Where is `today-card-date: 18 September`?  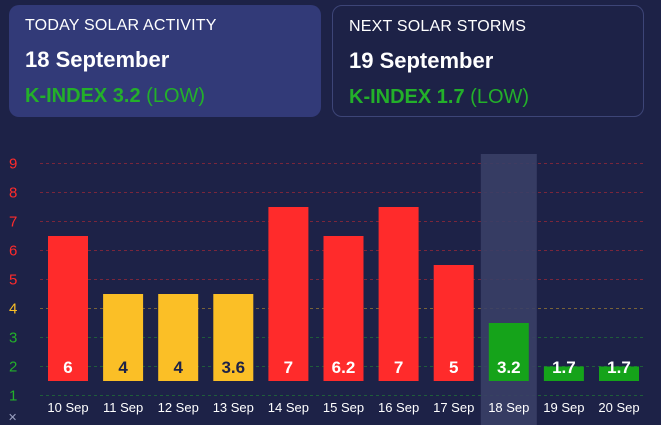 today-card-date: 18 September is located at coordinates (97, 59).